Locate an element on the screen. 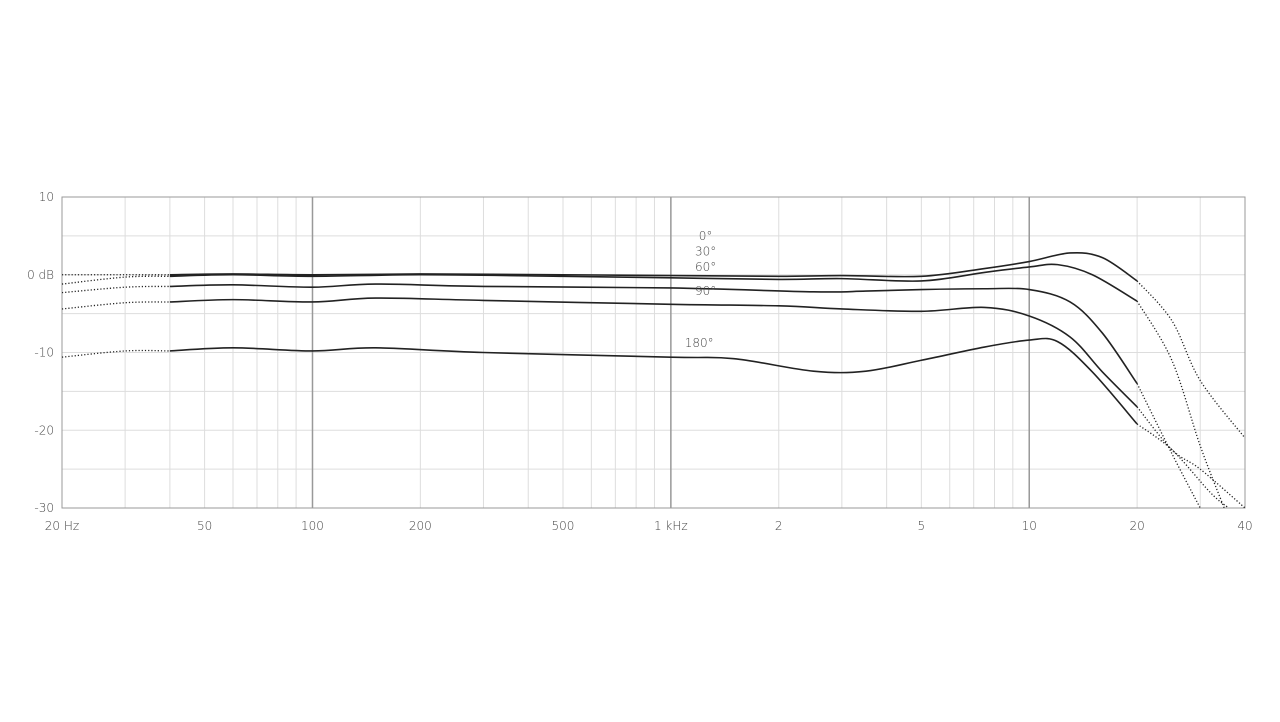  y-tick-label: -30 is located at coordinates (44, 508).